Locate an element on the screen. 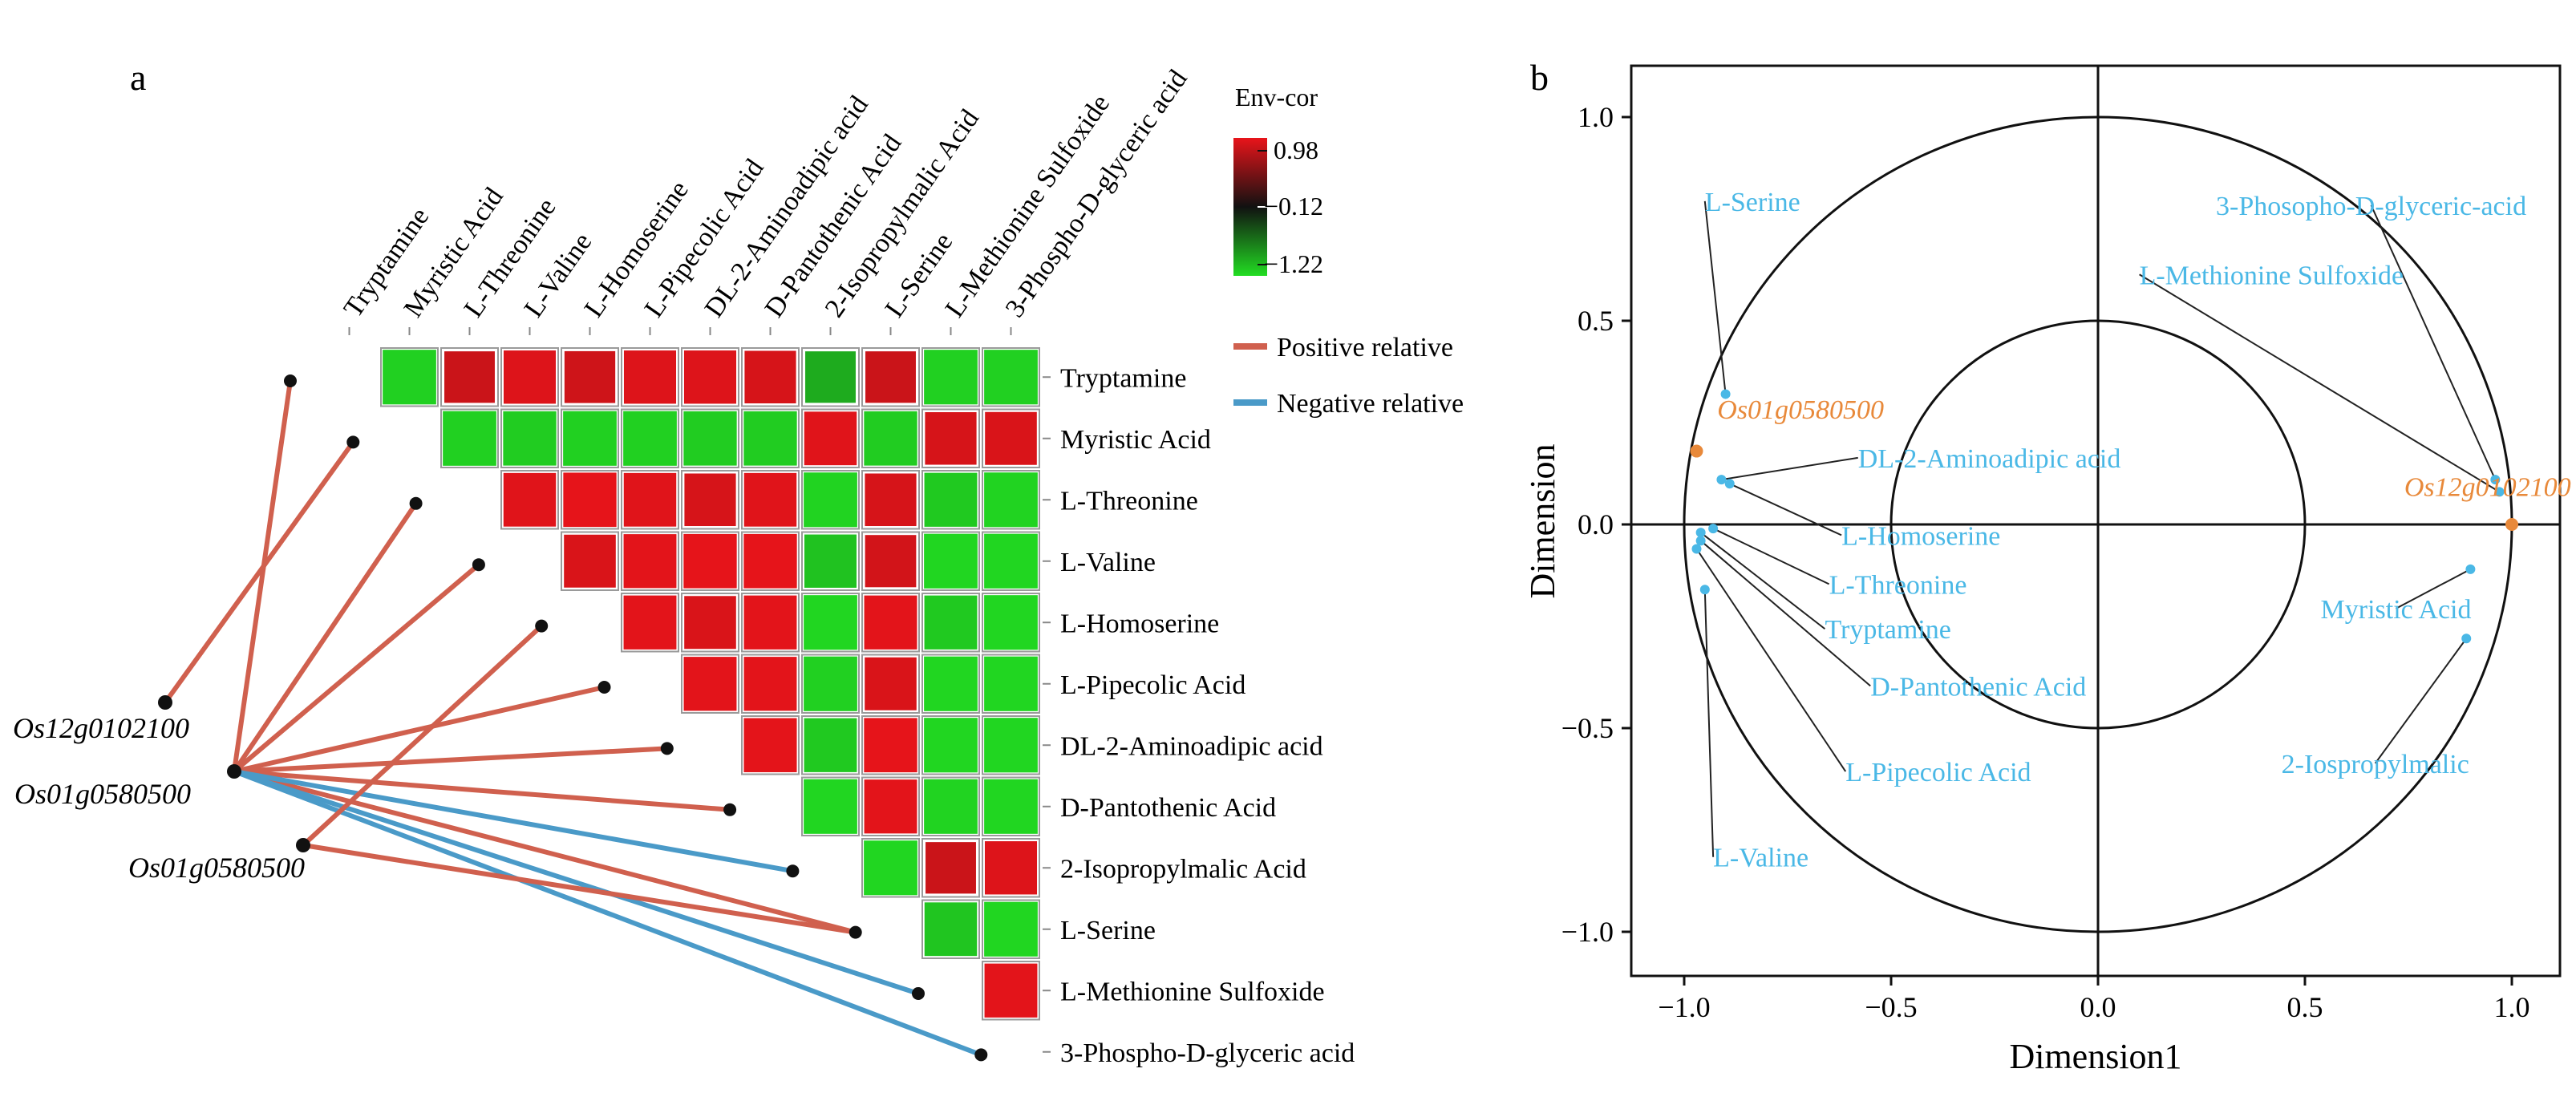  row-label-myristic-acid: Myristic Acid is located at coordinates (1135, 440).